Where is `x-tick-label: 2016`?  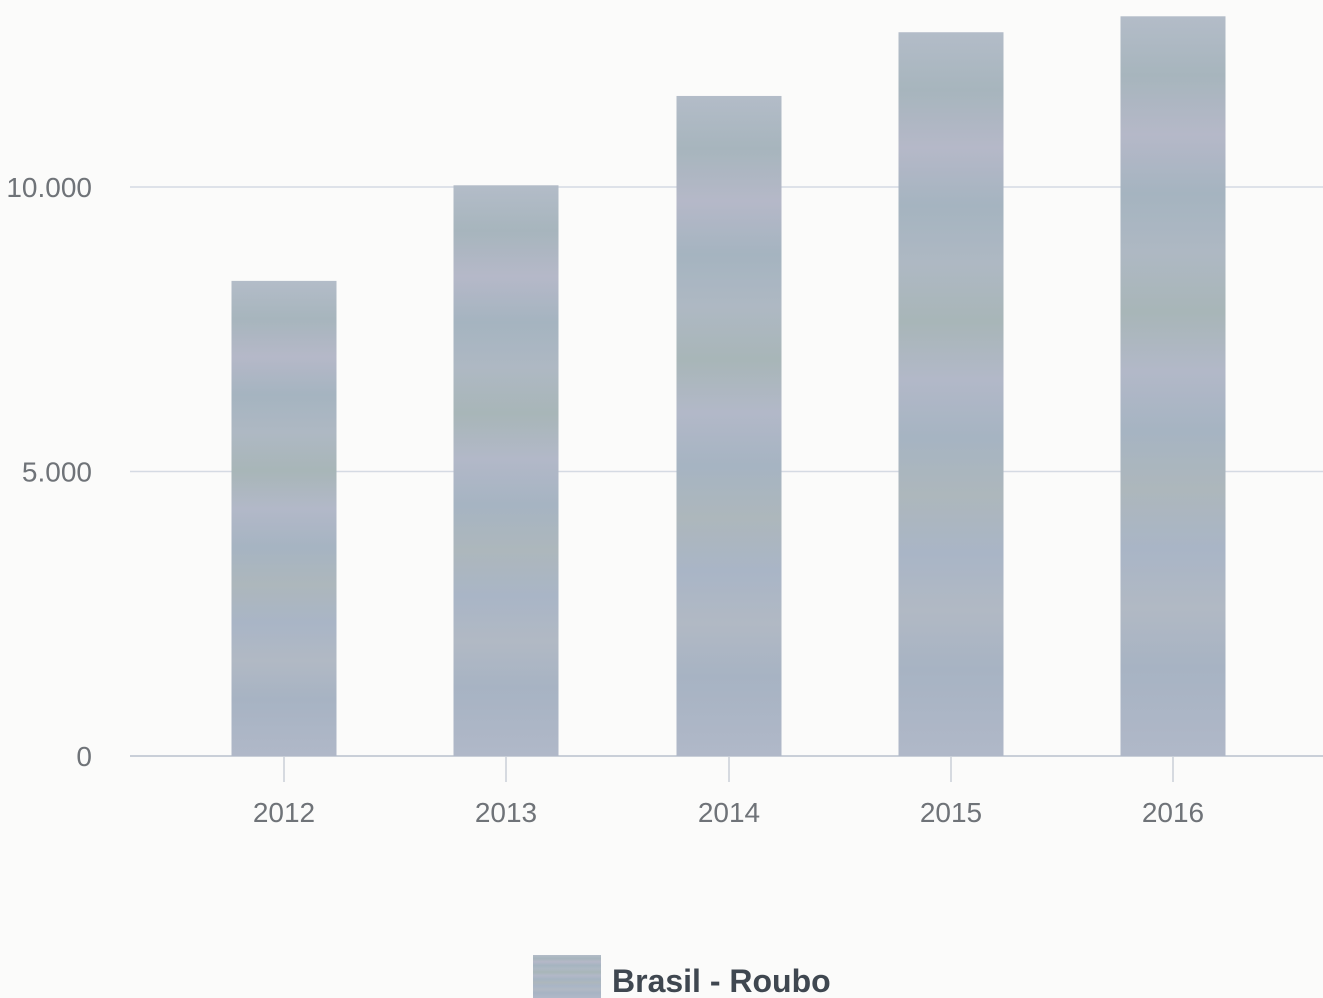 x-tick-label: 2016 is located at coordinates (1173, 812).